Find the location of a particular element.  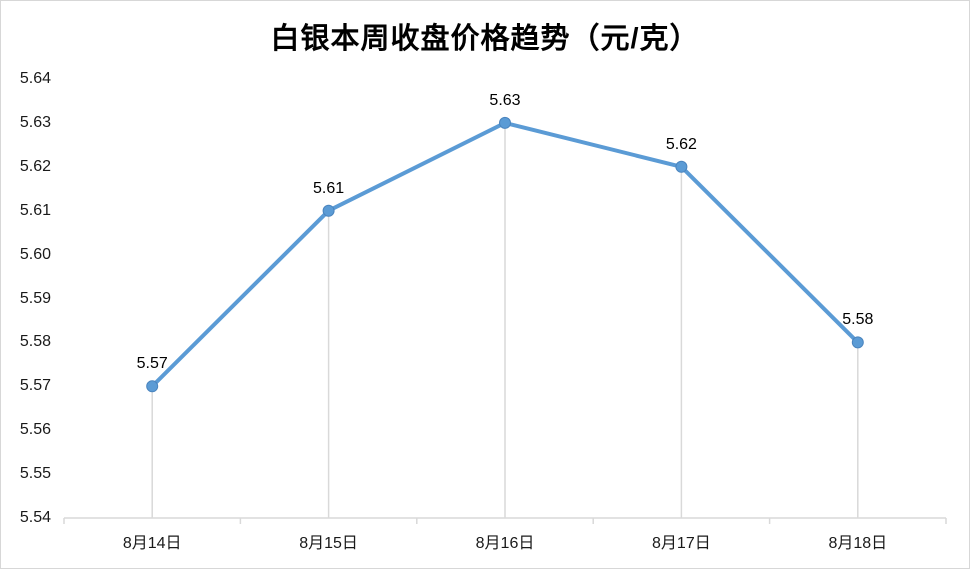

chart-title: 白银本周收盘价格趋势（元/克） is located at coordinates (485, 39).